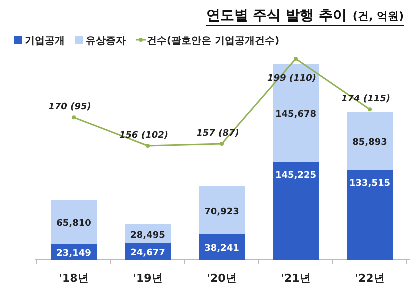 The width and height of the screenshot is (410, 290). I want to click on data-label: 85,893, so click(370, 143).